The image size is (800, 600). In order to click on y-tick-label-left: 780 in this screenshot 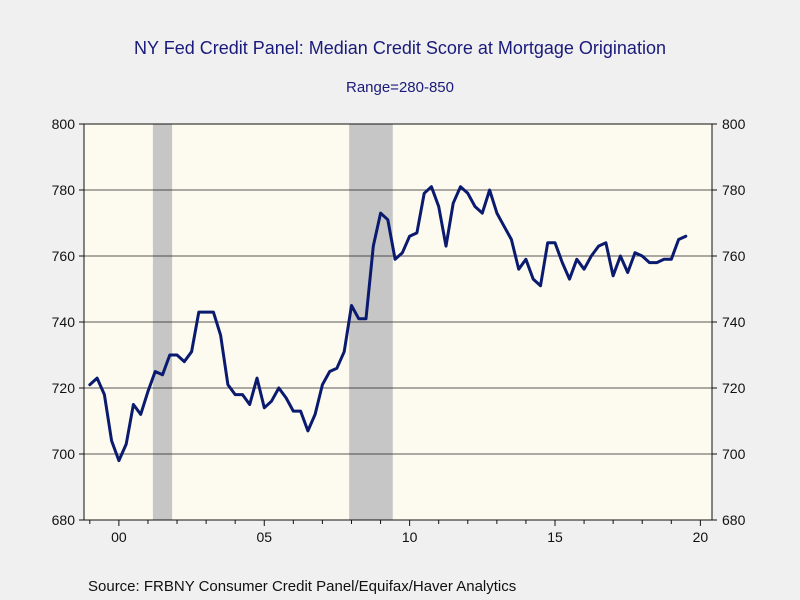, I will do `click(64, 190)`.